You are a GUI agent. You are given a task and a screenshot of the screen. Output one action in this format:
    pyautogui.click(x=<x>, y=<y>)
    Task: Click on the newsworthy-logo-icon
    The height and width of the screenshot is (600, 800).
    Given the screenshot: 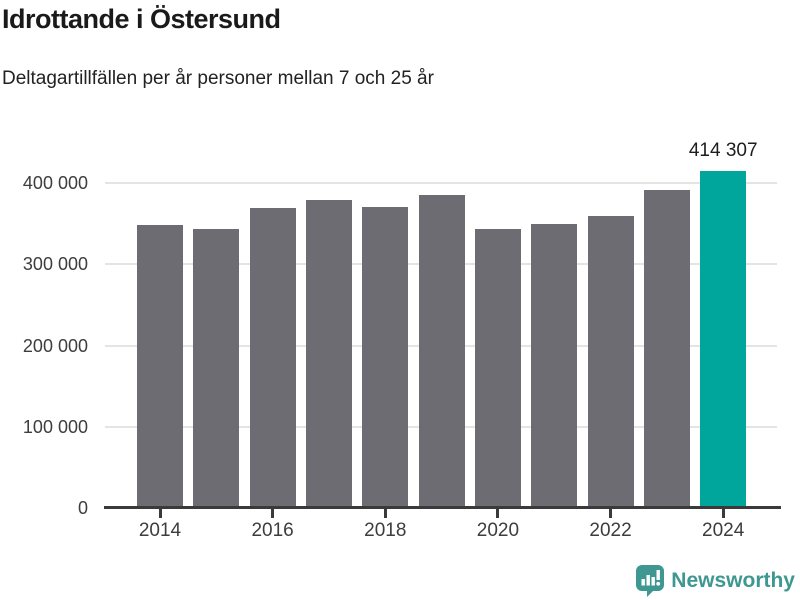 What is the action you would take?
    pyautogui.click(x=650, y=581)
    